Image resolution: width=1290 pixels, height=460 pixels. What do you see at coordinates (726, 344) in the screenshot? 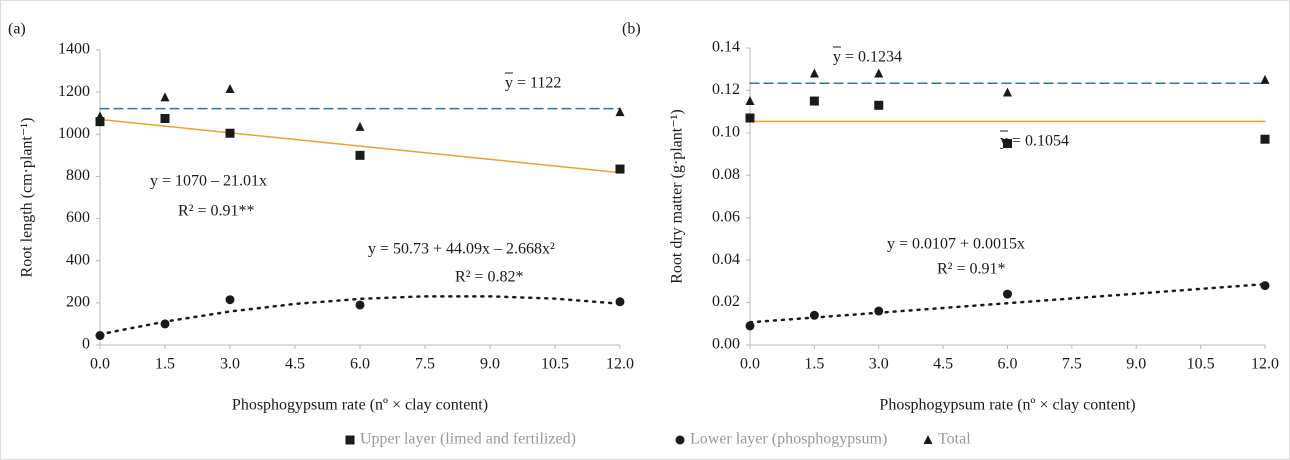
I see `y-tick-label: 0.00` at bounding box center [726, 344].